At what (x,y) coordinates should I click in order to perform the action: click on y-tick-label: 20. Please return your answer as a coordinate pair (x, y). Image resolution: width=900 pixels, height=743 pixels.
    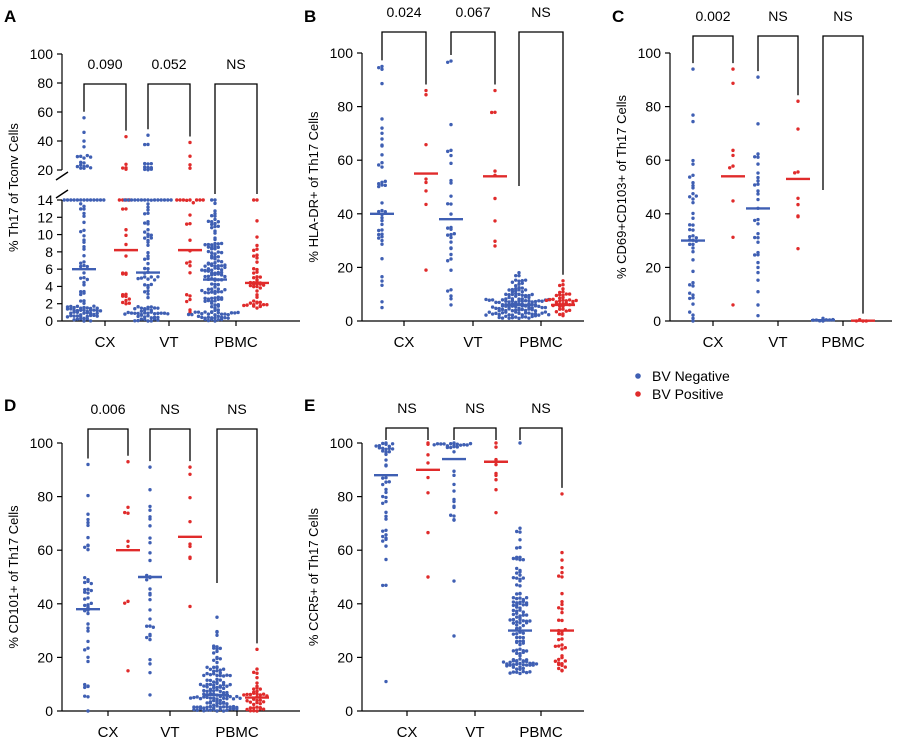
    Looking at the image, I should click on (45, 657).